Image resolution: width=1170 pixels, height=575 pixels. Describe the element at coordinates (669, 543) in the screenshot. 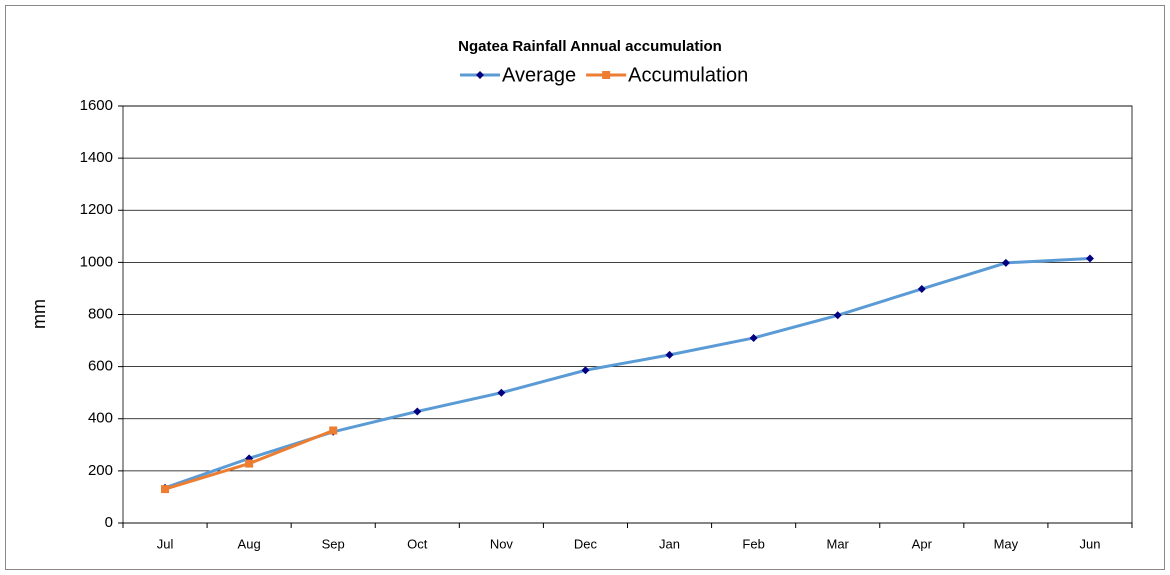

I see `x-tick-label: Jan` at that location.